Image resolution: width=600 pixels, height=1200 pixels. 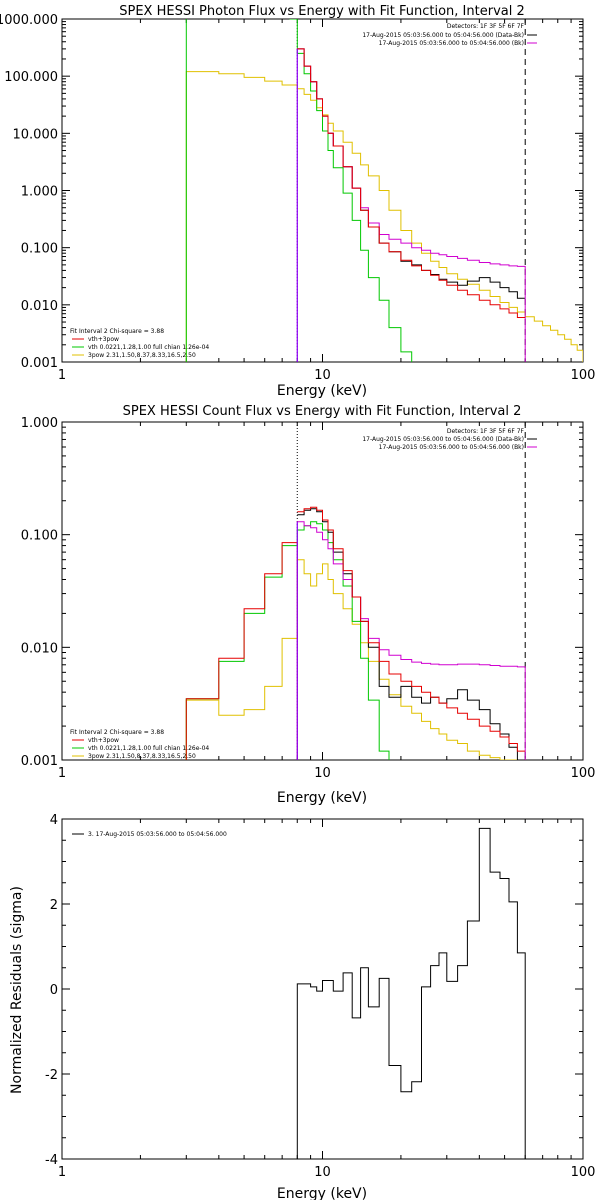 I want to click on residuals-xtick-label: 100, so click(x=583, y=1172).